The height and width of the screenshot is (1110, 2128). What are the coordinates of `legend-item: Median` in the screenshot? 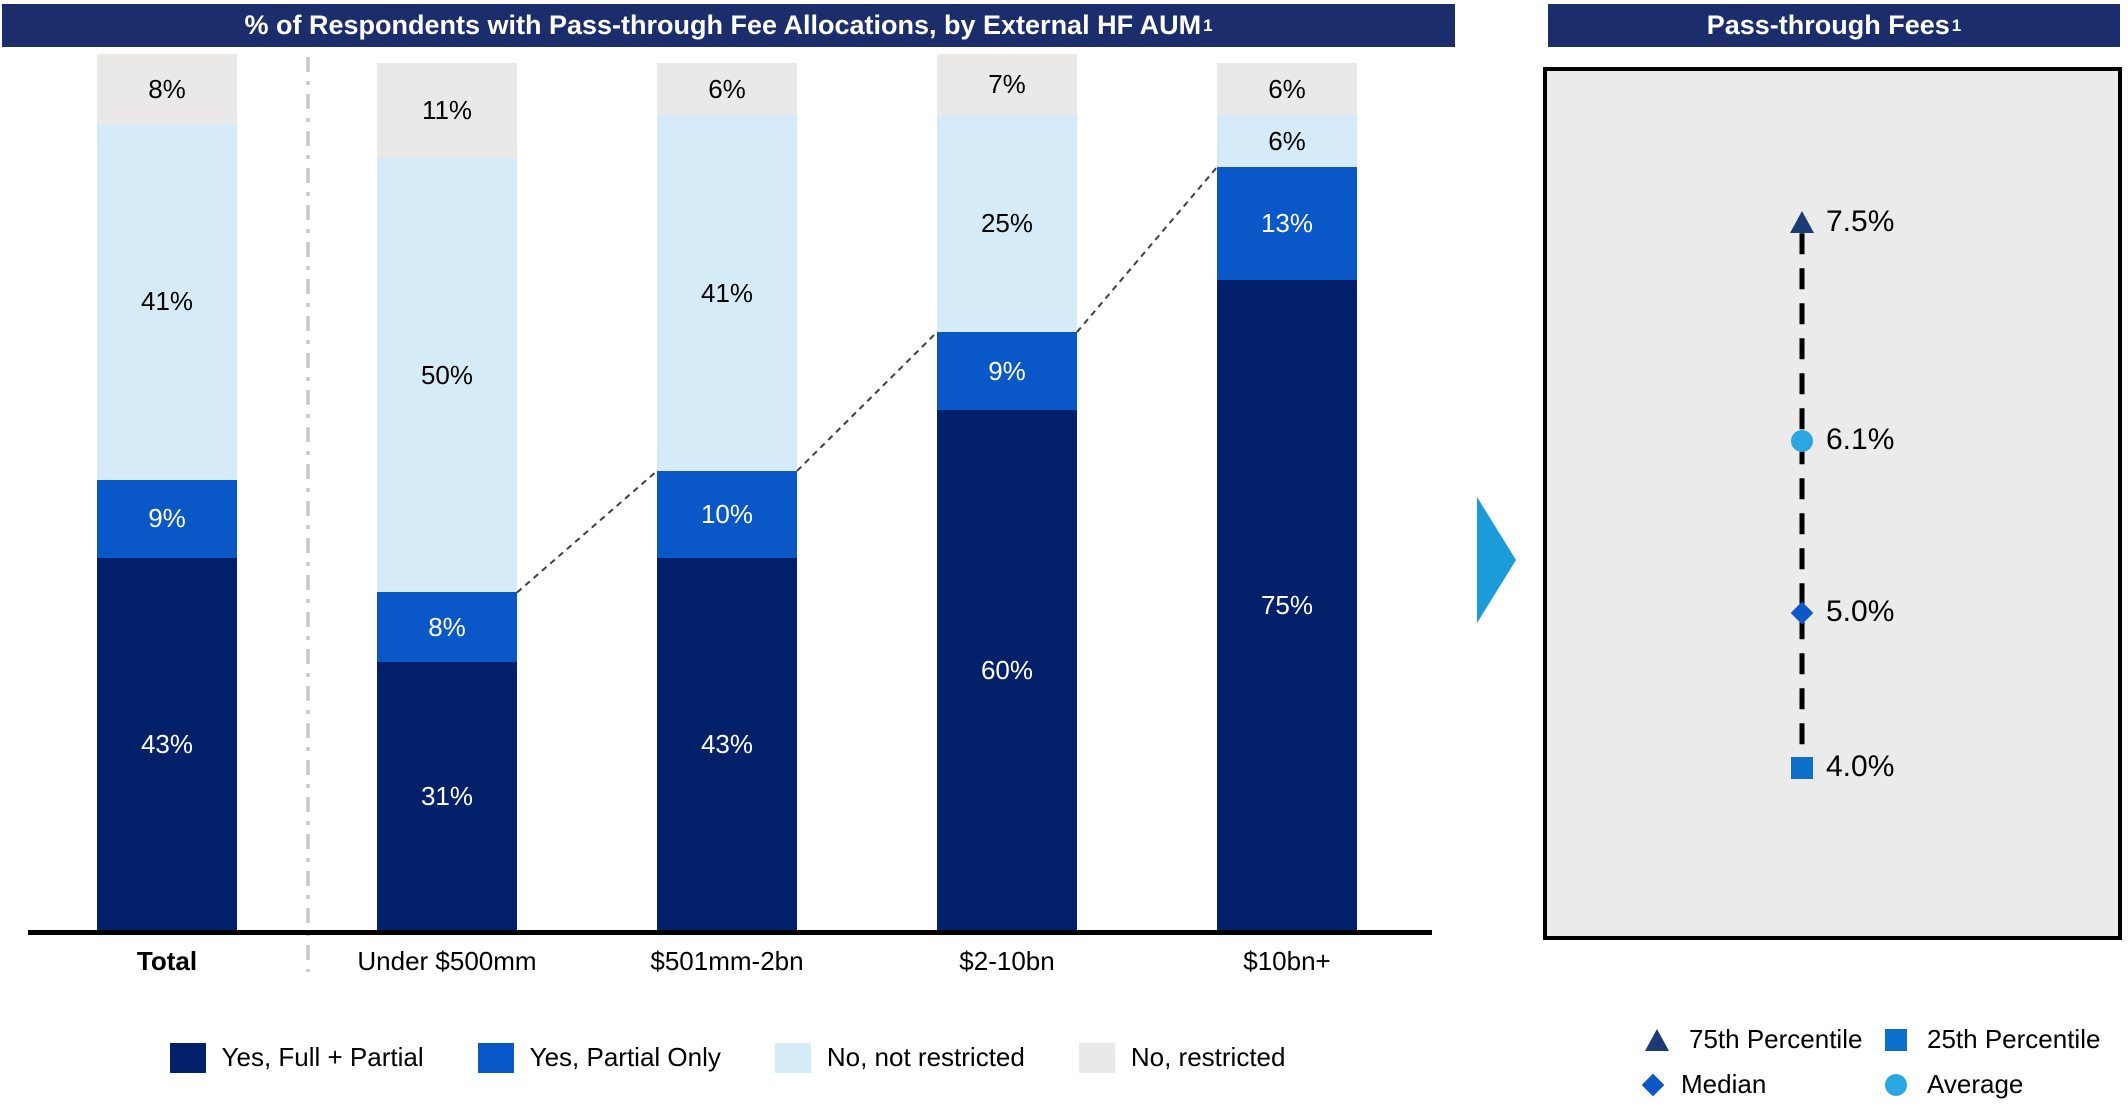 It's located at (1763, 1084).